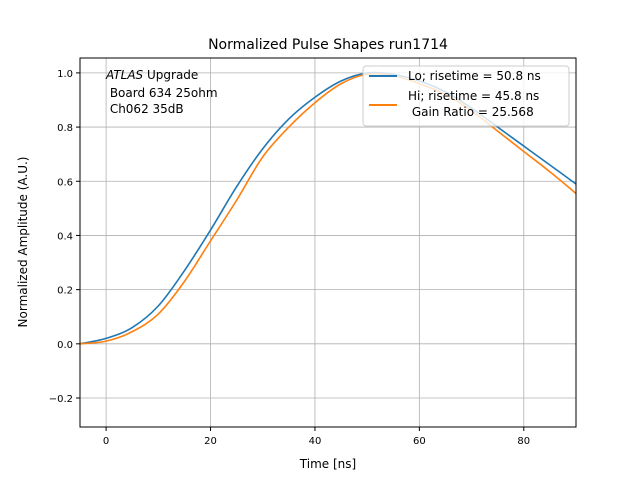 The width and height of the screenshot is (640, 480). Describe the element at coordinates (65, 291) in the screenshot. I see `y-tick-label: 0.2` at that location.